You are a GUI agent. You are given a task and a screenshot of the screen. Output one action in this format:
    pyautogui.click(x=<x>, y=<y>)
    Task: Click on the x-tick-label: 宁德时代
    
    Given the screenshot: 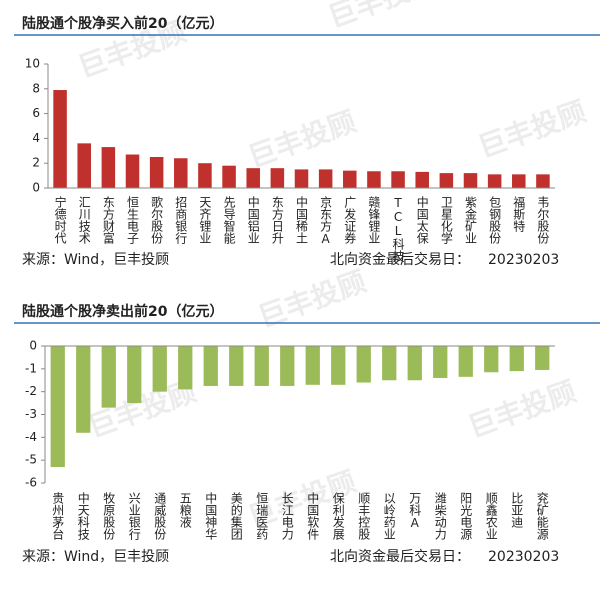 What is the action you would take?
    pyautogui.click(x=60, y=220)
    